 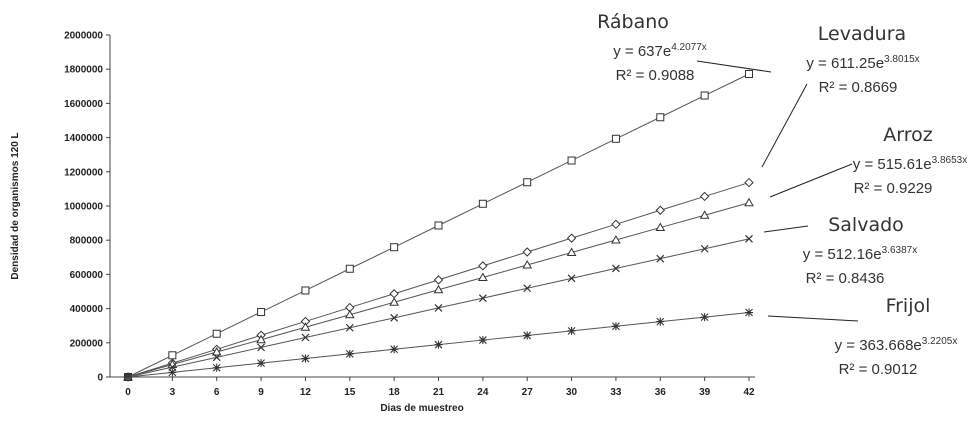 I want to click on series-name-label: Frijol, so click(x=908, y=306).